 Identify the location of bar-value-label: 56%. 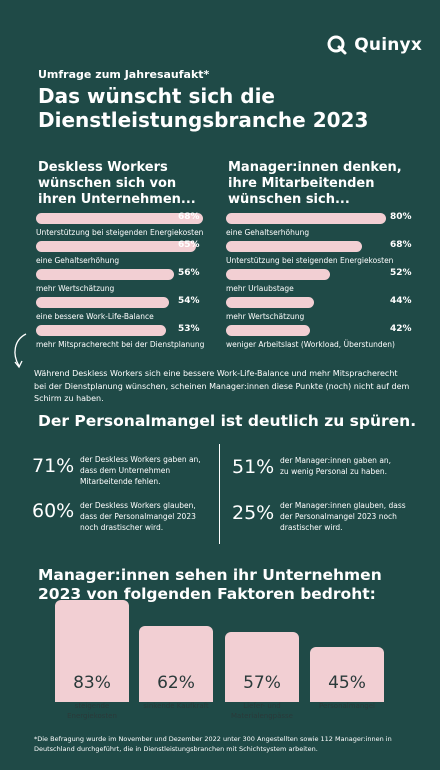
(189, 273).